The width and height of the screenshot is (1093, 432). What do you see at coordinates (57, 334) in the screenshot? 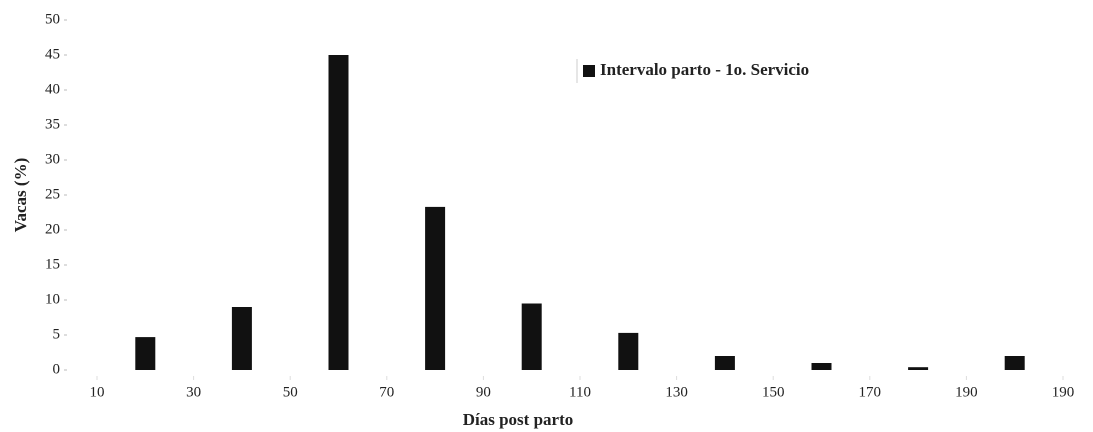
I see `y-tick-label: 5` at bounding box center [57, 334].